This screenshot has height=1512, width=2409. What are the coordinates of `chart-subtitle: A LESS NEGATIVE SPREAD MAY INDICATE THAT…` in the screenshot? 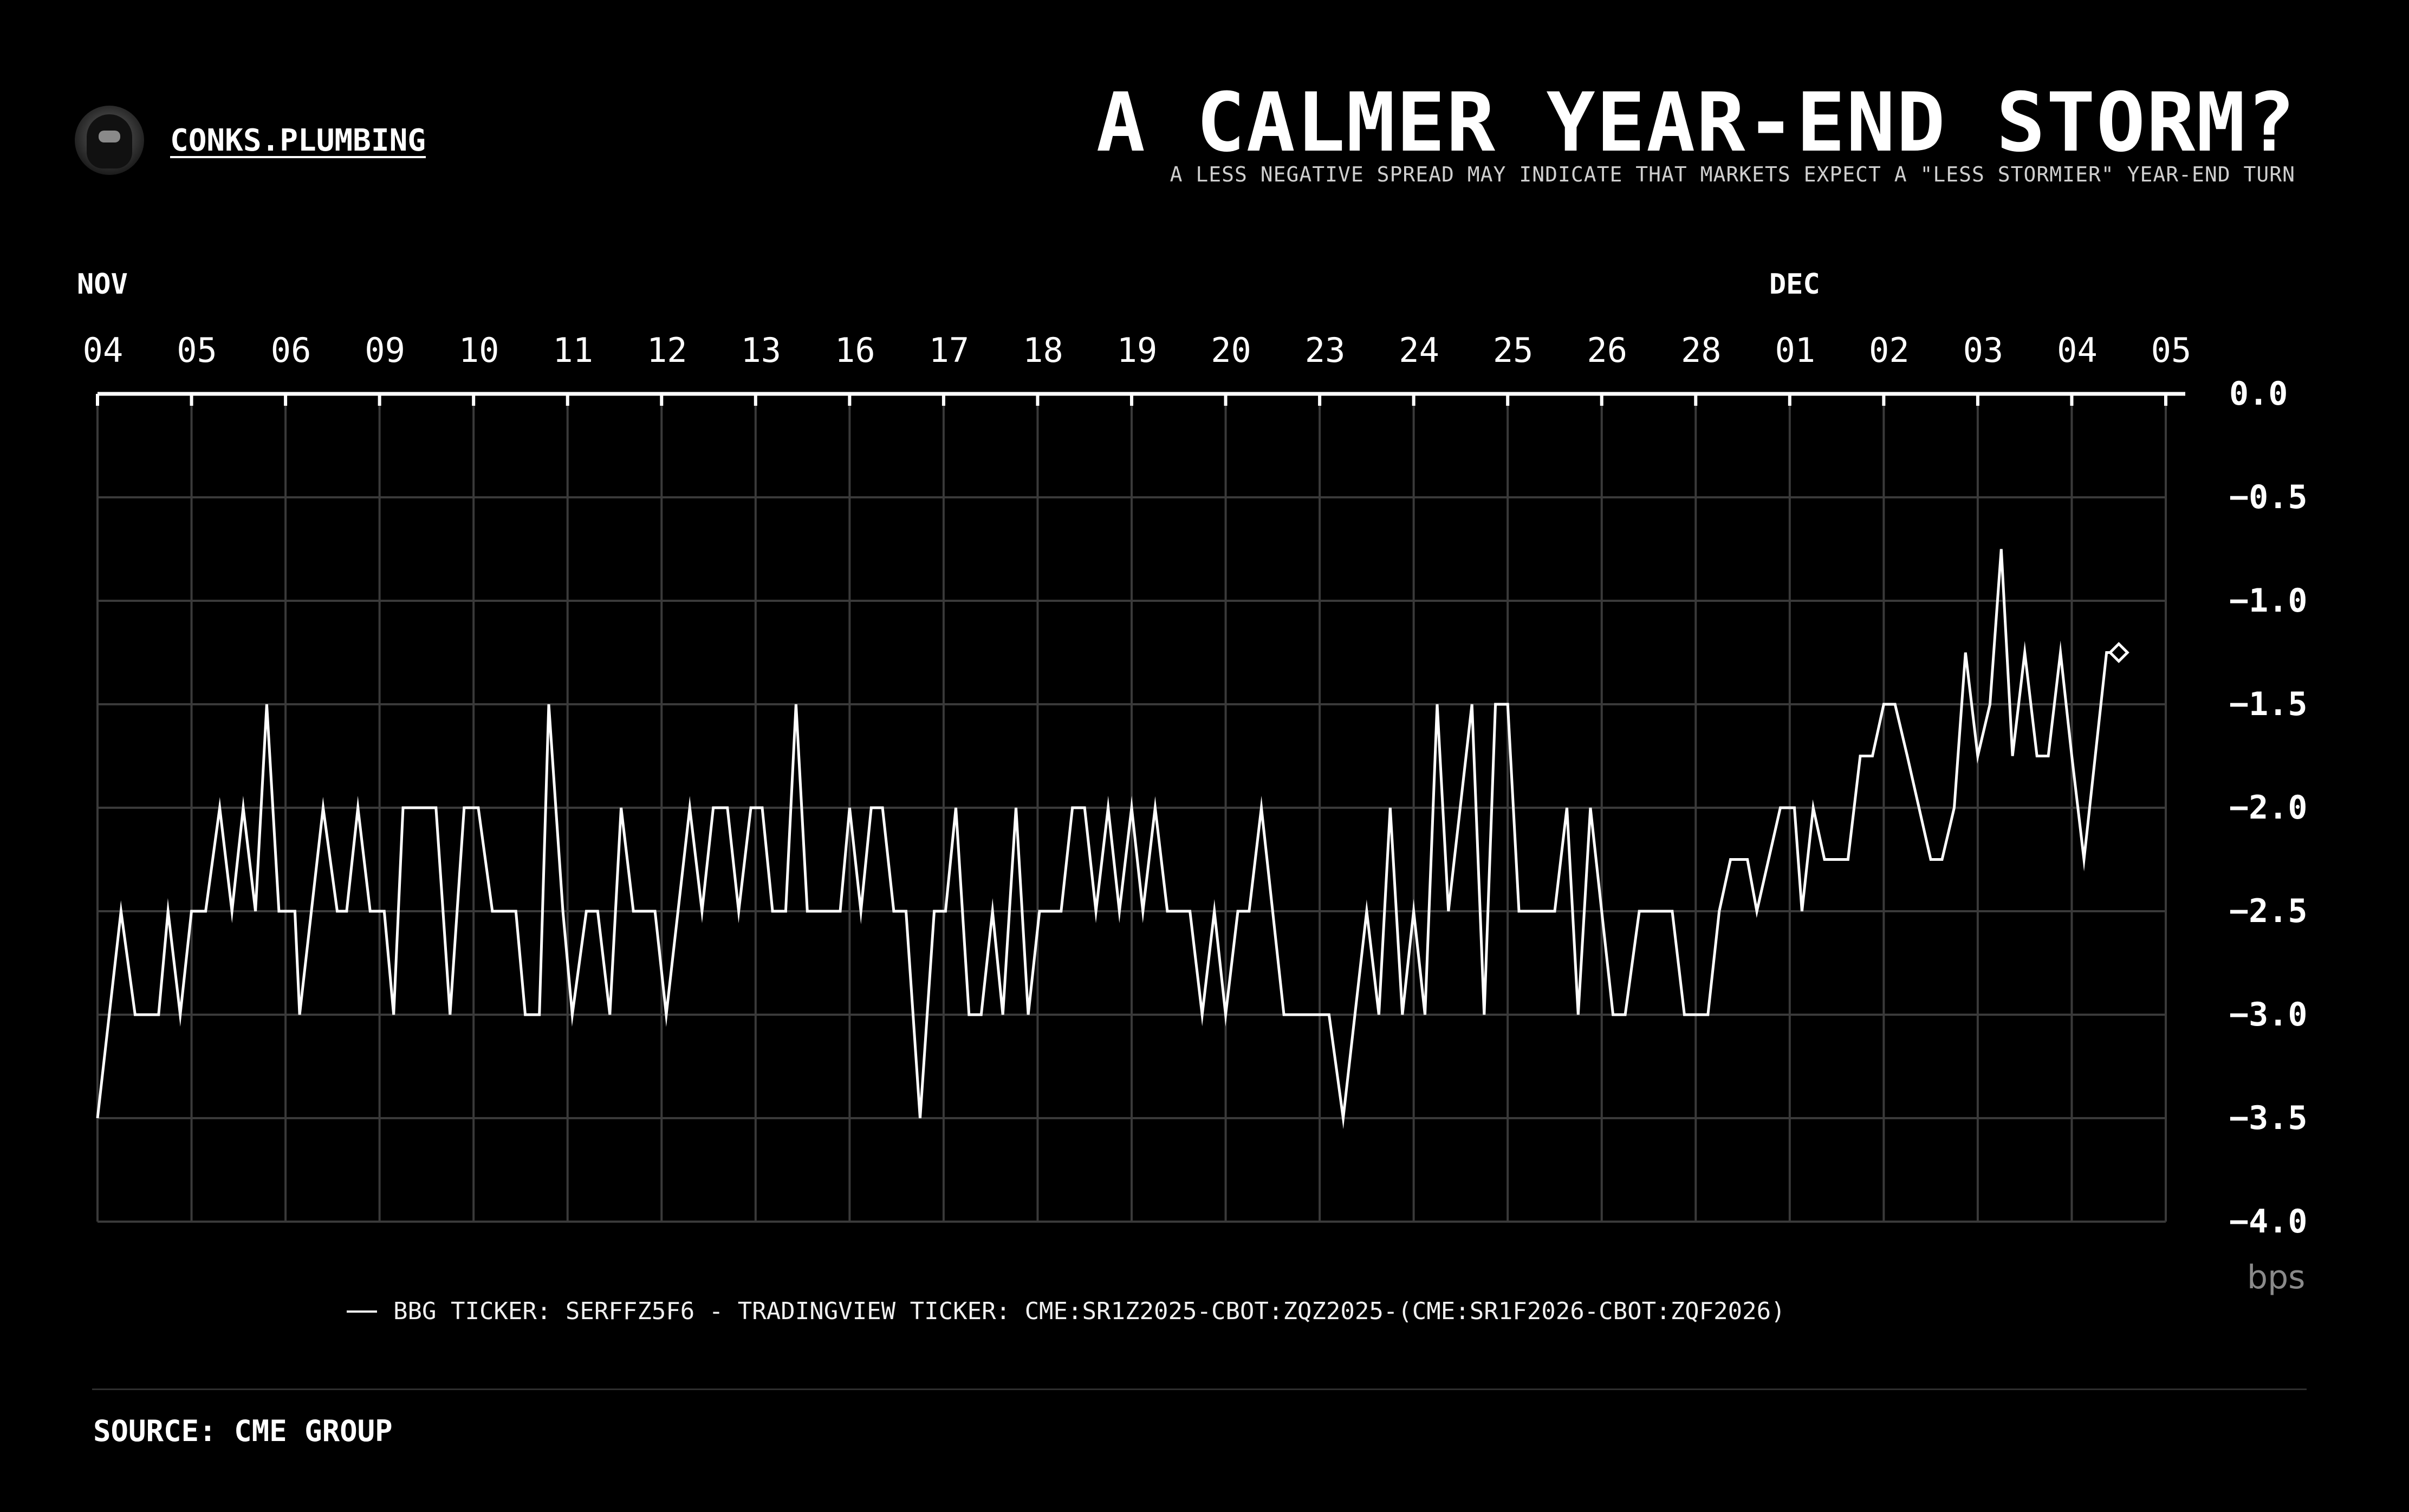 It's located at (1733, 174).